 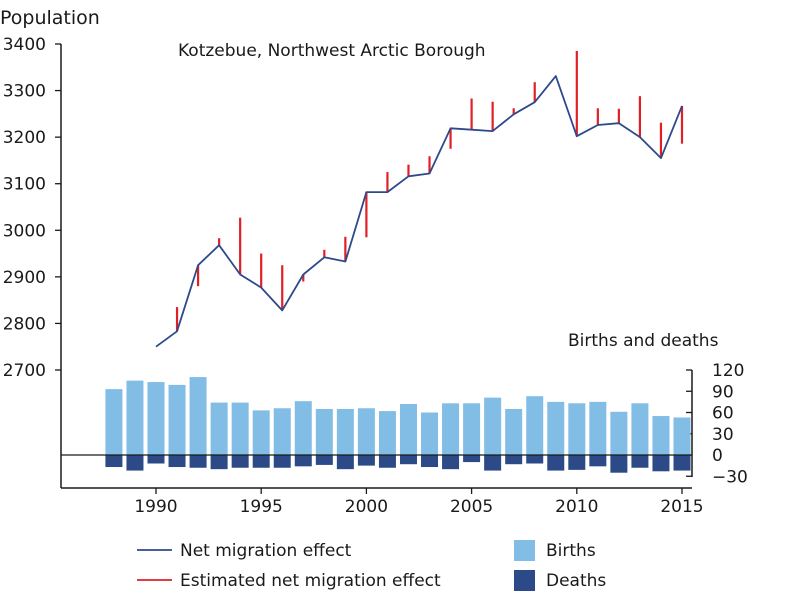 What do you see at coordinates (261, 507) in the screenshot?
I see `x-tick-label: 1995` at bounding box center [261, 507].